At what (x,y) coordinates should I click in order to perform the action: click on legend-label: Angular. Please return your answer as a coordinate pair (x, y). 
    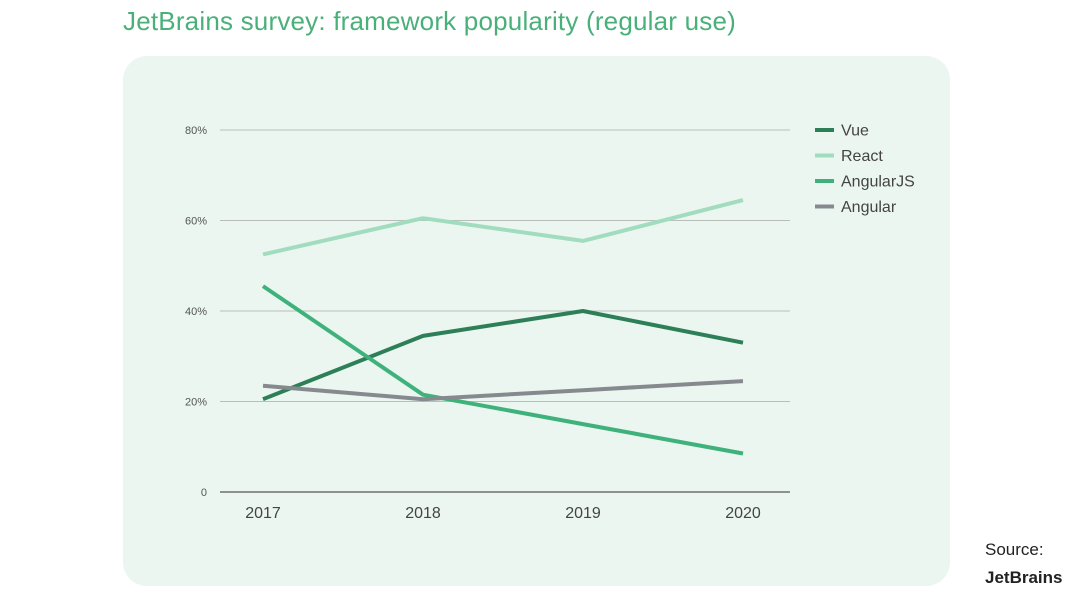
    Looking at the image, I should click on (869, 207).